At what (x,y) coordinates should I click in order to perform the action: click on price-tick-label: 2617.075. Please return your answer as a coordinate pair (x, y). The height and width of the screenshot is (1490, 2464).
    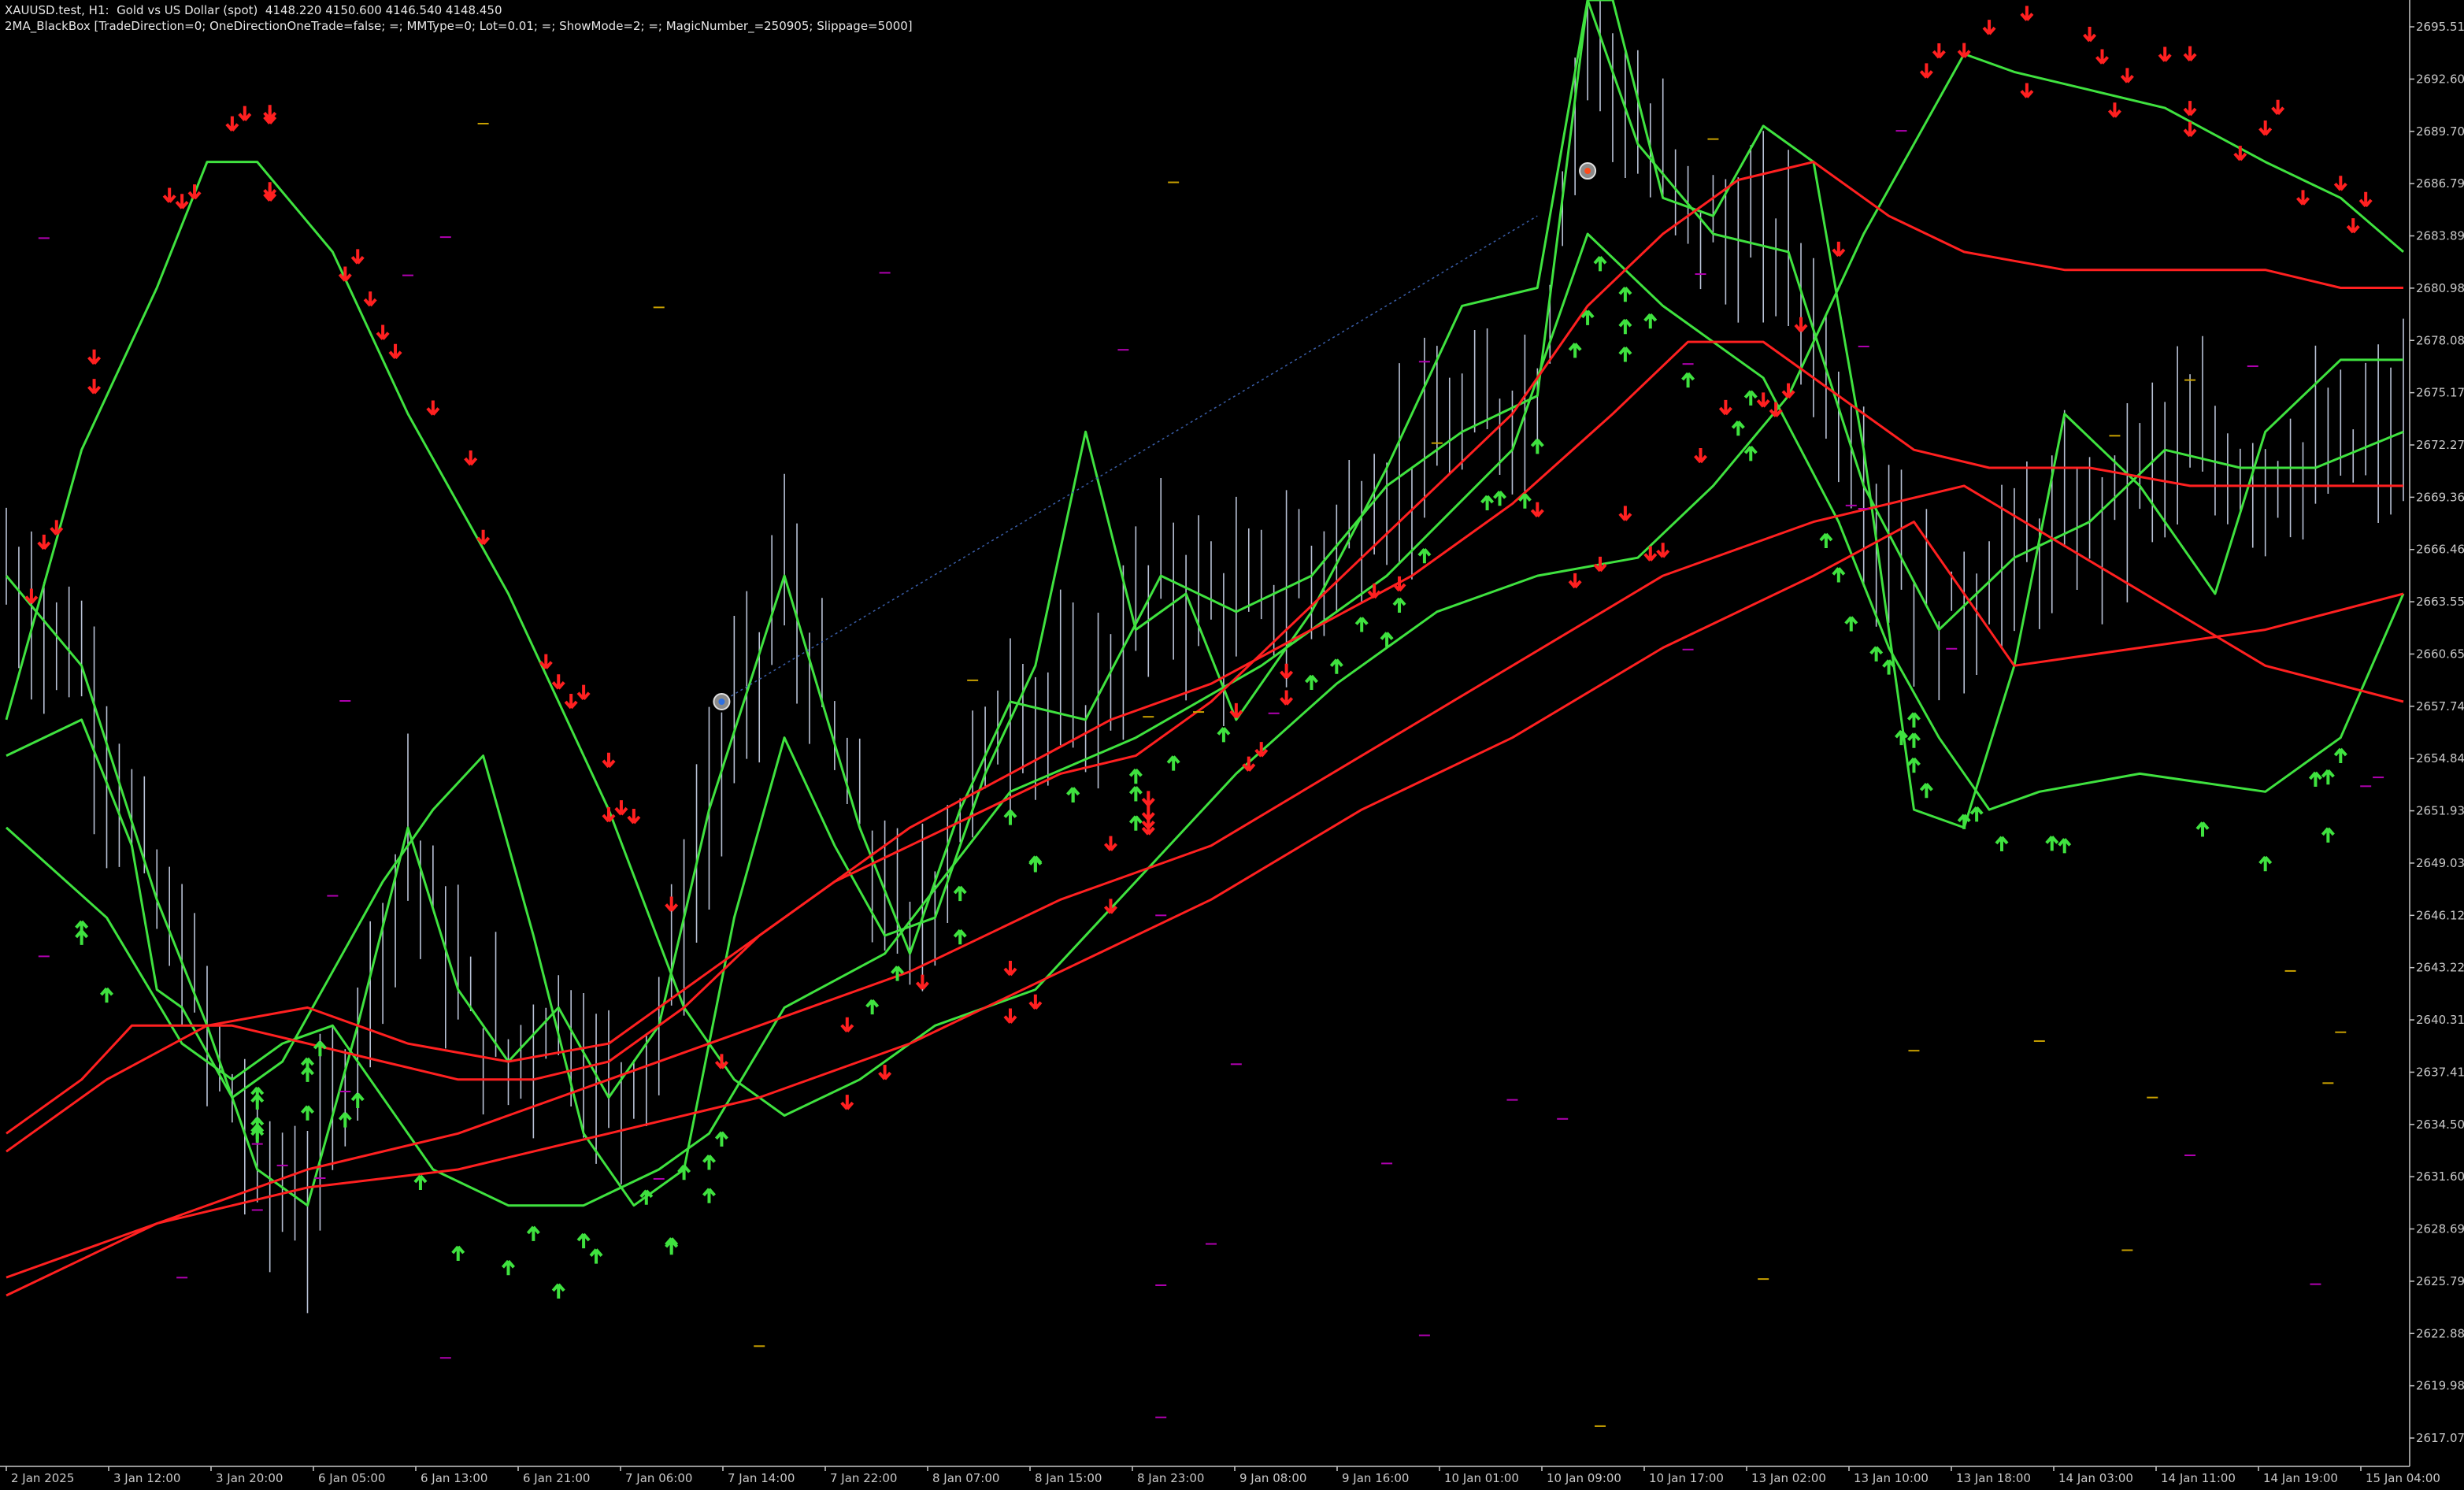
    Looking at the image, I should click on (2440, 1438).